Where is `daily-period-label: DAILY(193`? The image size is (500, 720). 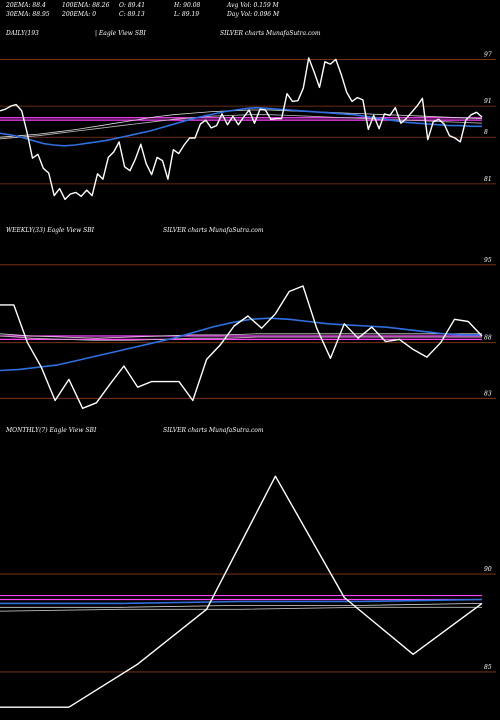 daily-period-label: DAILY(193 is located at coordinates (22, 33).